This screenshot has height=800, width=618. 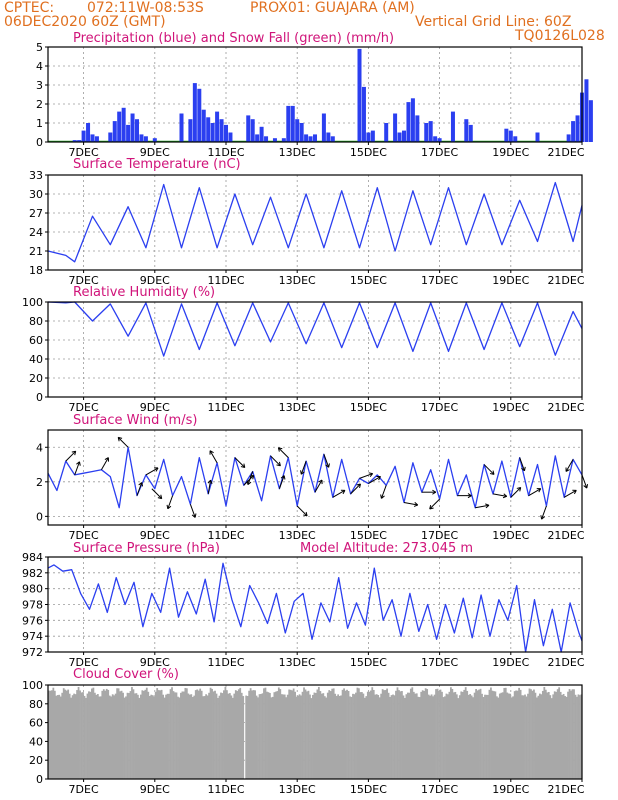 I want to click on precip-xtick-label: 19DEC, so click(x=510, y=152).